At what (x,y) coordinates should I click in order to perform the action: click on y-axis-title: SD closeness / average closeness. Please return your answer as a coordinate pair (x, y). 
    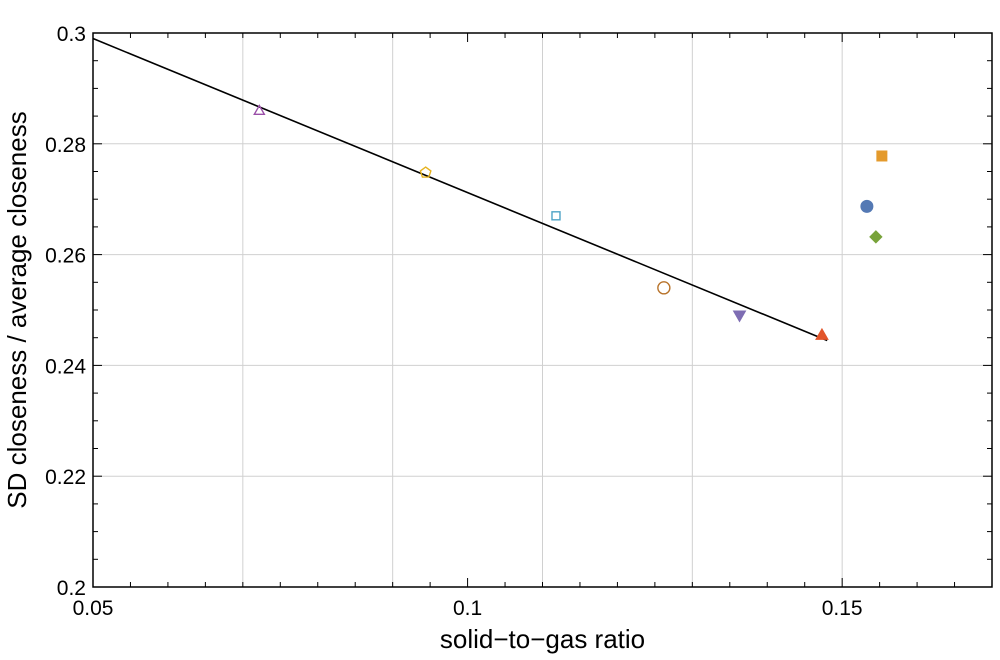
    Looking at the image, I should click on (17, 309).